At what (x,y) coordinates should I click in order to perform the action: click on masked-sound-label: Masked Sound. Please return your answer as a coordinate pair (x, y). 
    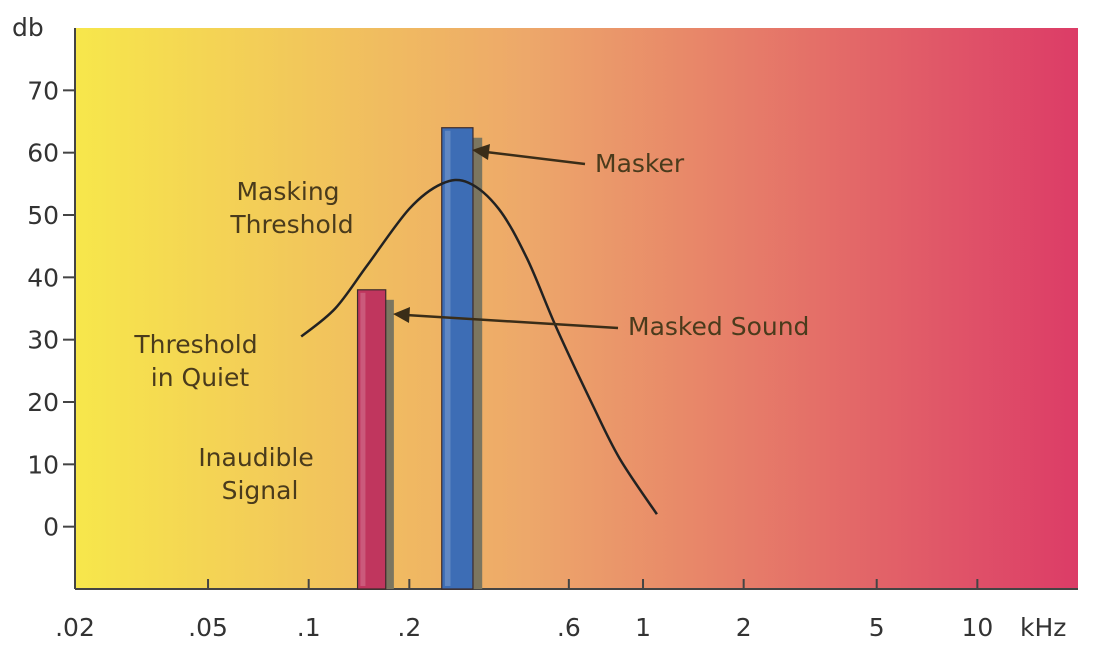
    Looking at the image, I should click on (718, 326).